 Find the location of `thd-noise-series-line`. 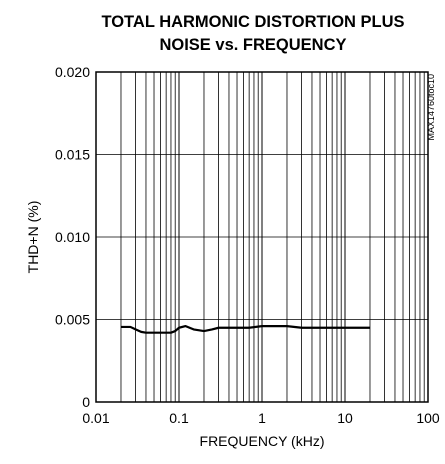

thd-noise-series-line is located at coordinates (245, 329).